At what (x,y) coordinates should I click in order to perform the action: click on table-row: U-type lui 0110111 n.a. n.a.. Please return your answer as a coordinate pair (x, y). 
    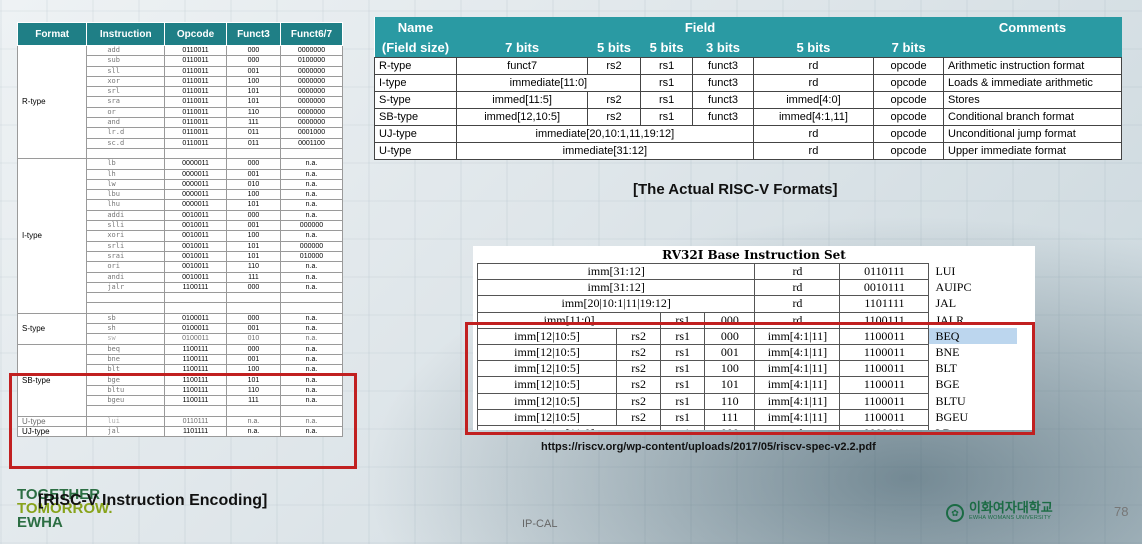
    Looking at the image, I should click on (180, 421).